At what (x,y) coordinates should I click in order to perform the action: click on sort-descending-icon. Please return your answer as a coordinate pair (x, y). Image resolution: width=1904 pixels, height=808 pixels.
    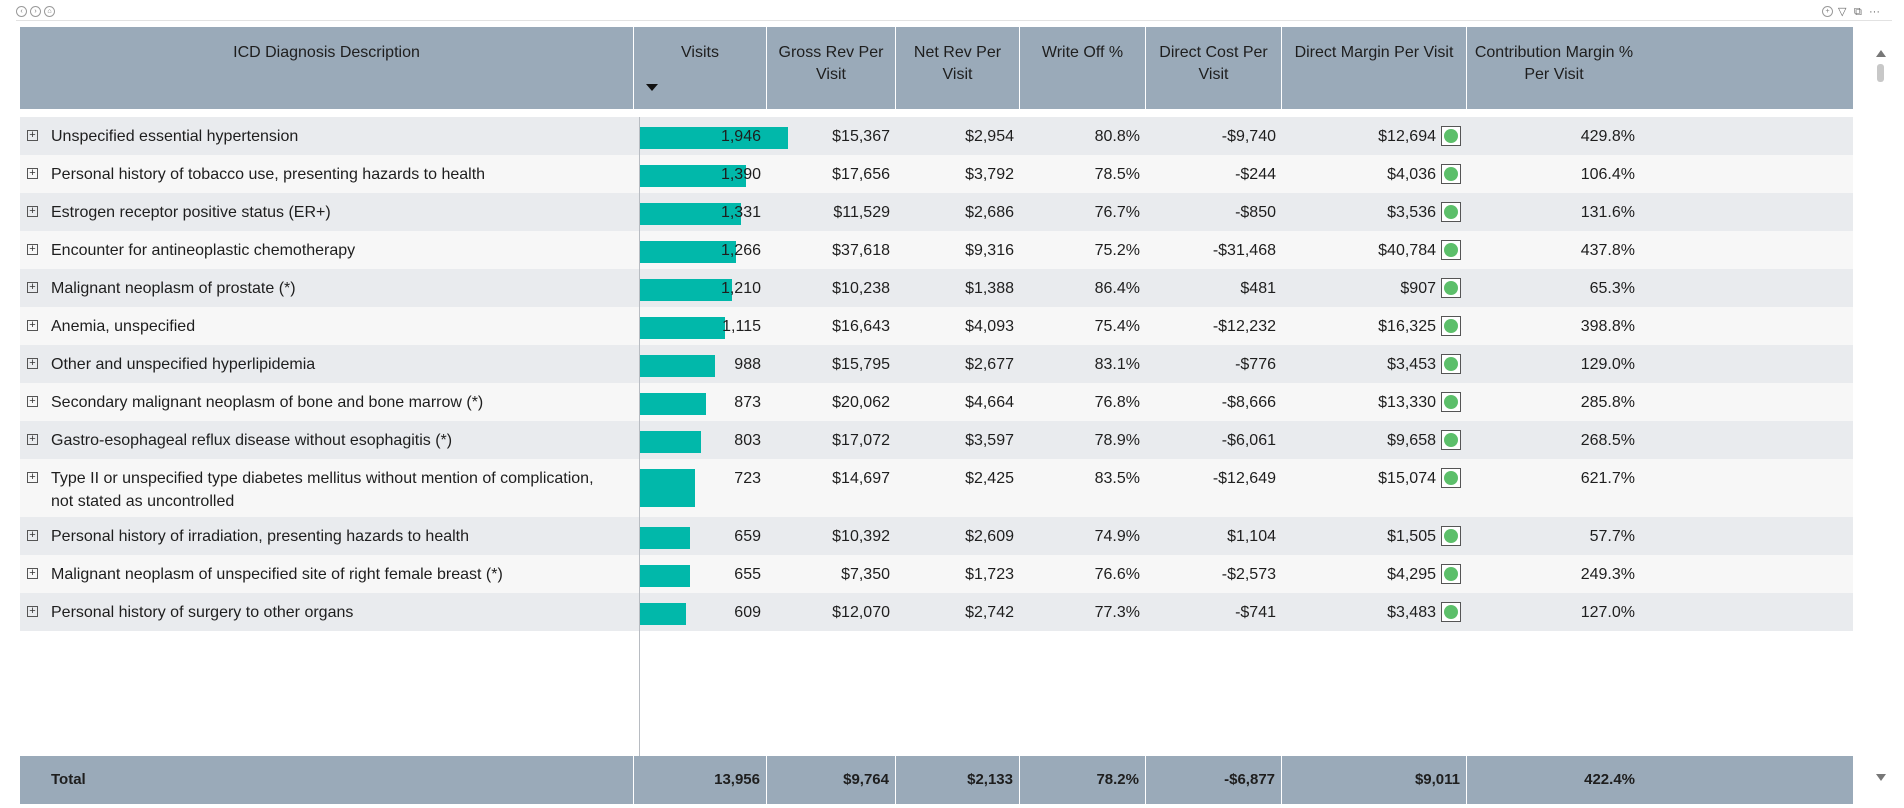
    Looking at the image, I should click on (652, 87).